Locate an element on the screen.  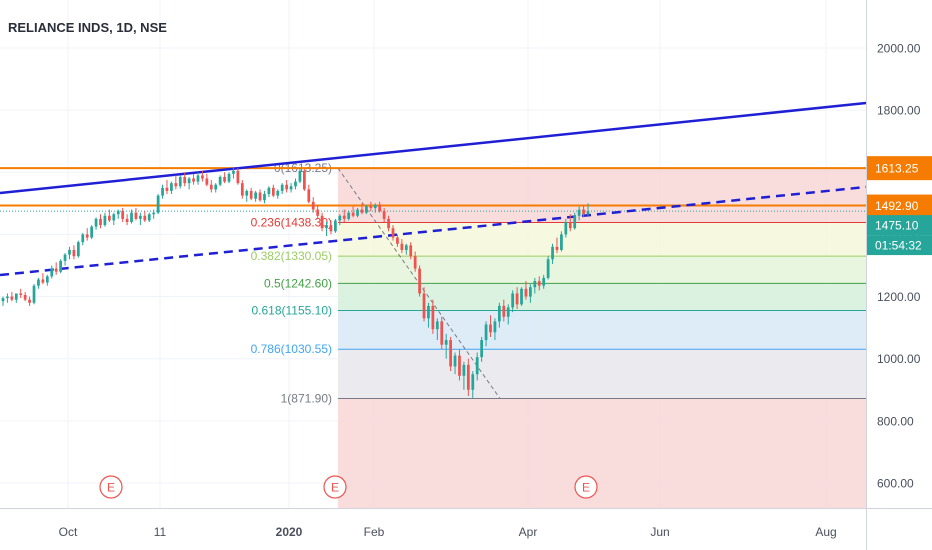
x-axis-tick-label: Feb is located at coordinates (374, 532).